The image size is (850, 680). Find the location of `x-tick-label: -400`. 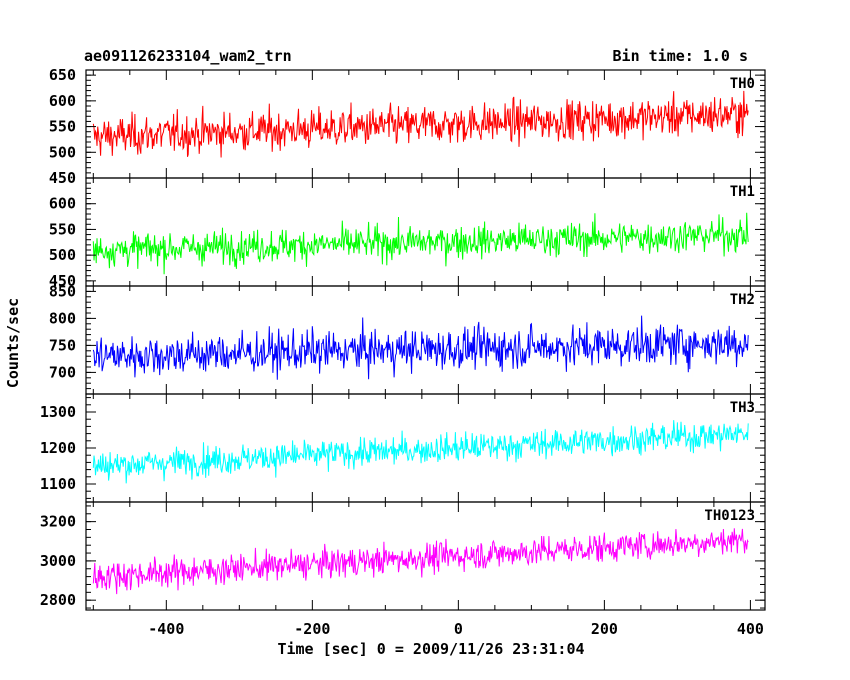

x-tick-label: -400 is located at coordinates (166, 629).